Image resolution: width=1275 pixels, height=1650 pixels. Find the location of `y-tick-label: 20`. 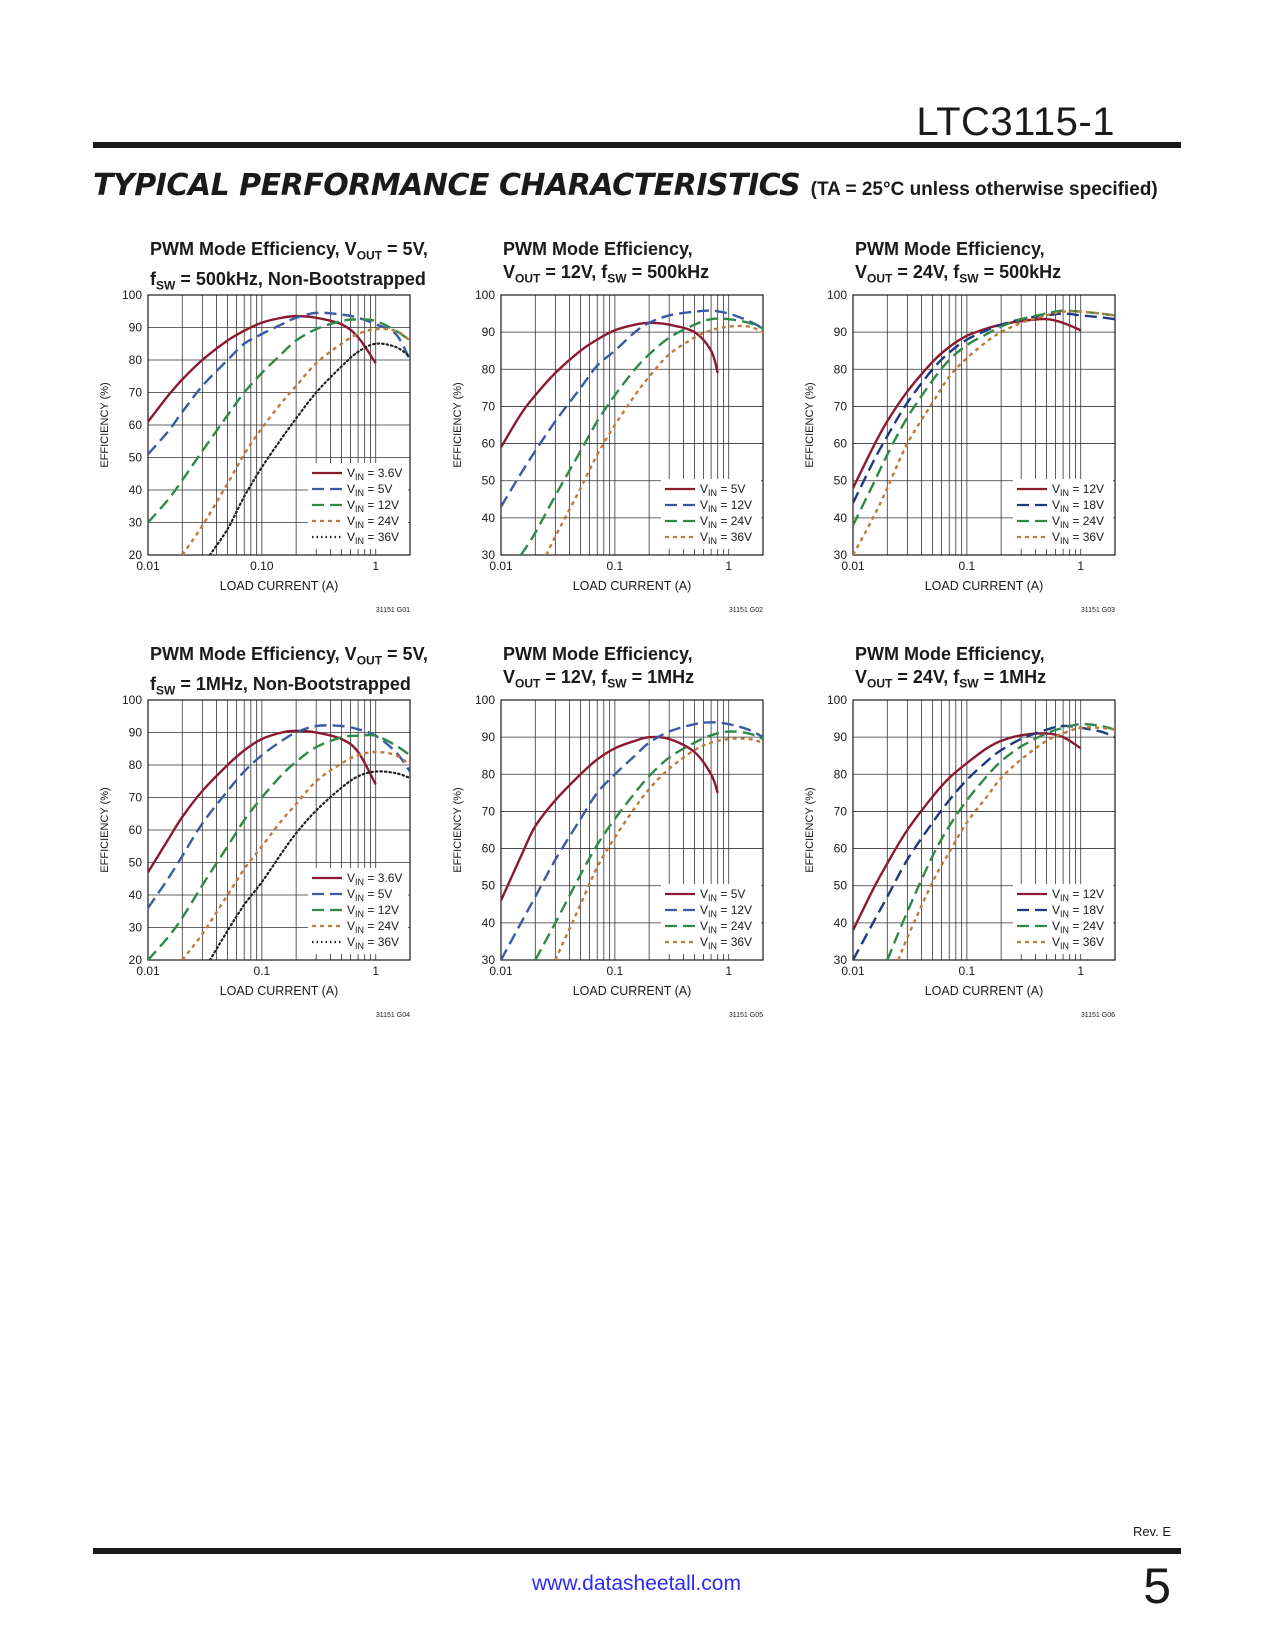

y-tick-label: 20 is located at coordinates (136, 555).